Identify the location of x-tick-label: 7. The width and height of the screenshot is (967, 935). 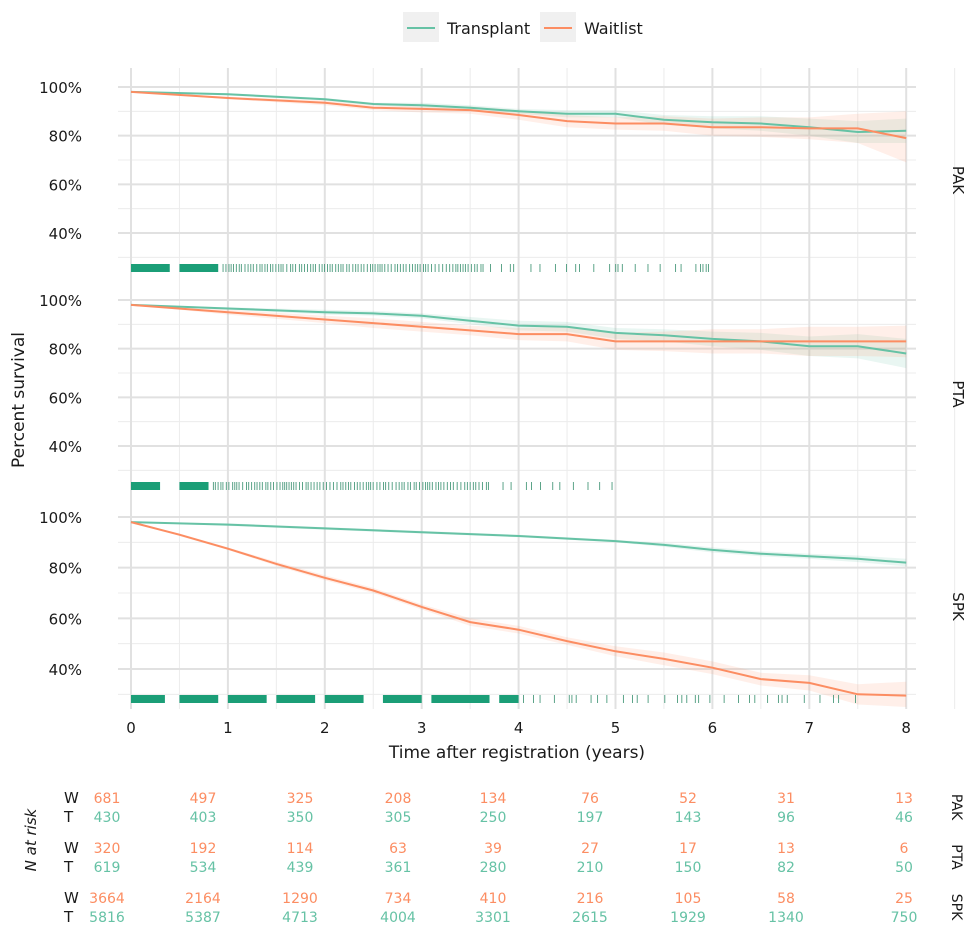
(810, 728).